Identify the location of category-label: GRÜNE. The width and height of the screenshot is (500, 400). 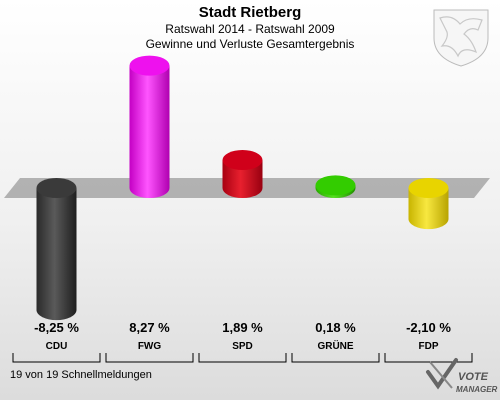
(335, 345).